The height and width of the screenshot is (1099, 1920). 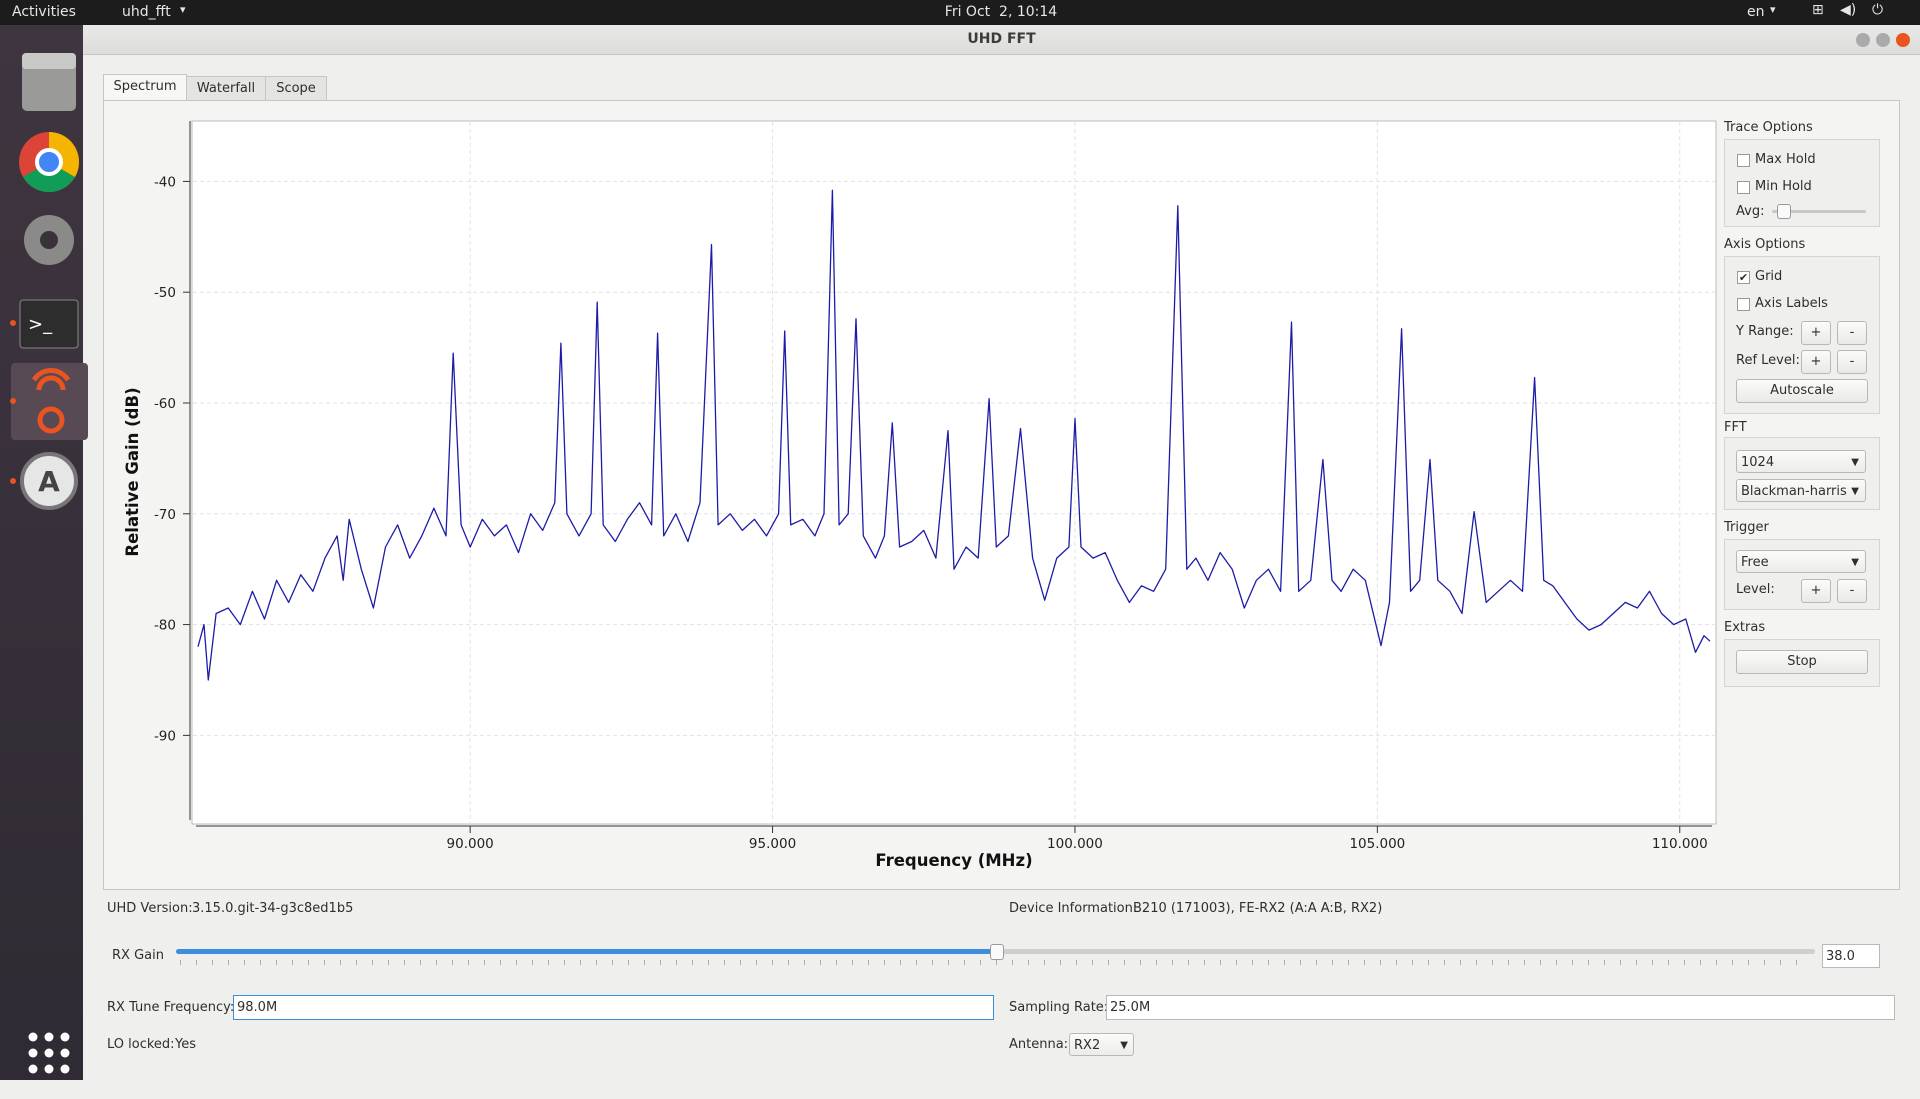 I want to click on checkbox: ✔, so click(x=1743, y=277).